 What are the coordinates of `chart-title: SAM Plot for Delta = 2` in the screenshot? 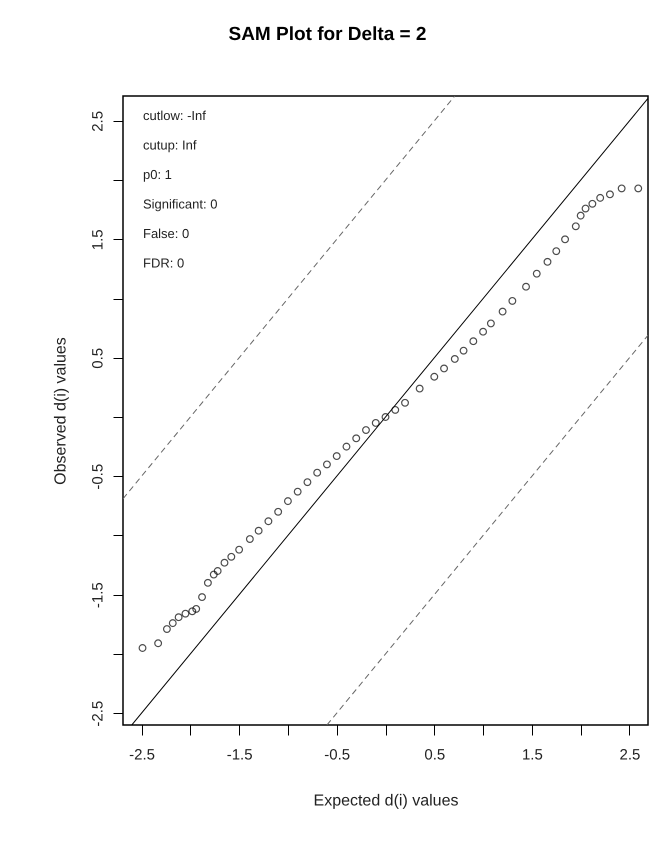 It's located at (327, 34).